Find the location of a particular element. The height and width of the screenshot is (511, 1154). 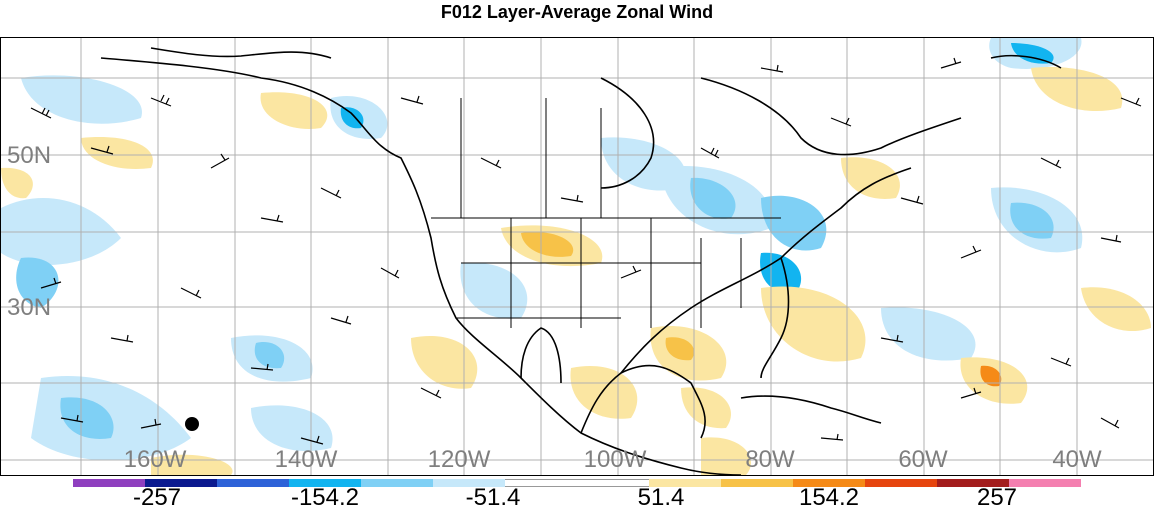

chart-title: F012 Layer-Average Zonal Wind is located at coordinates (577, 12).